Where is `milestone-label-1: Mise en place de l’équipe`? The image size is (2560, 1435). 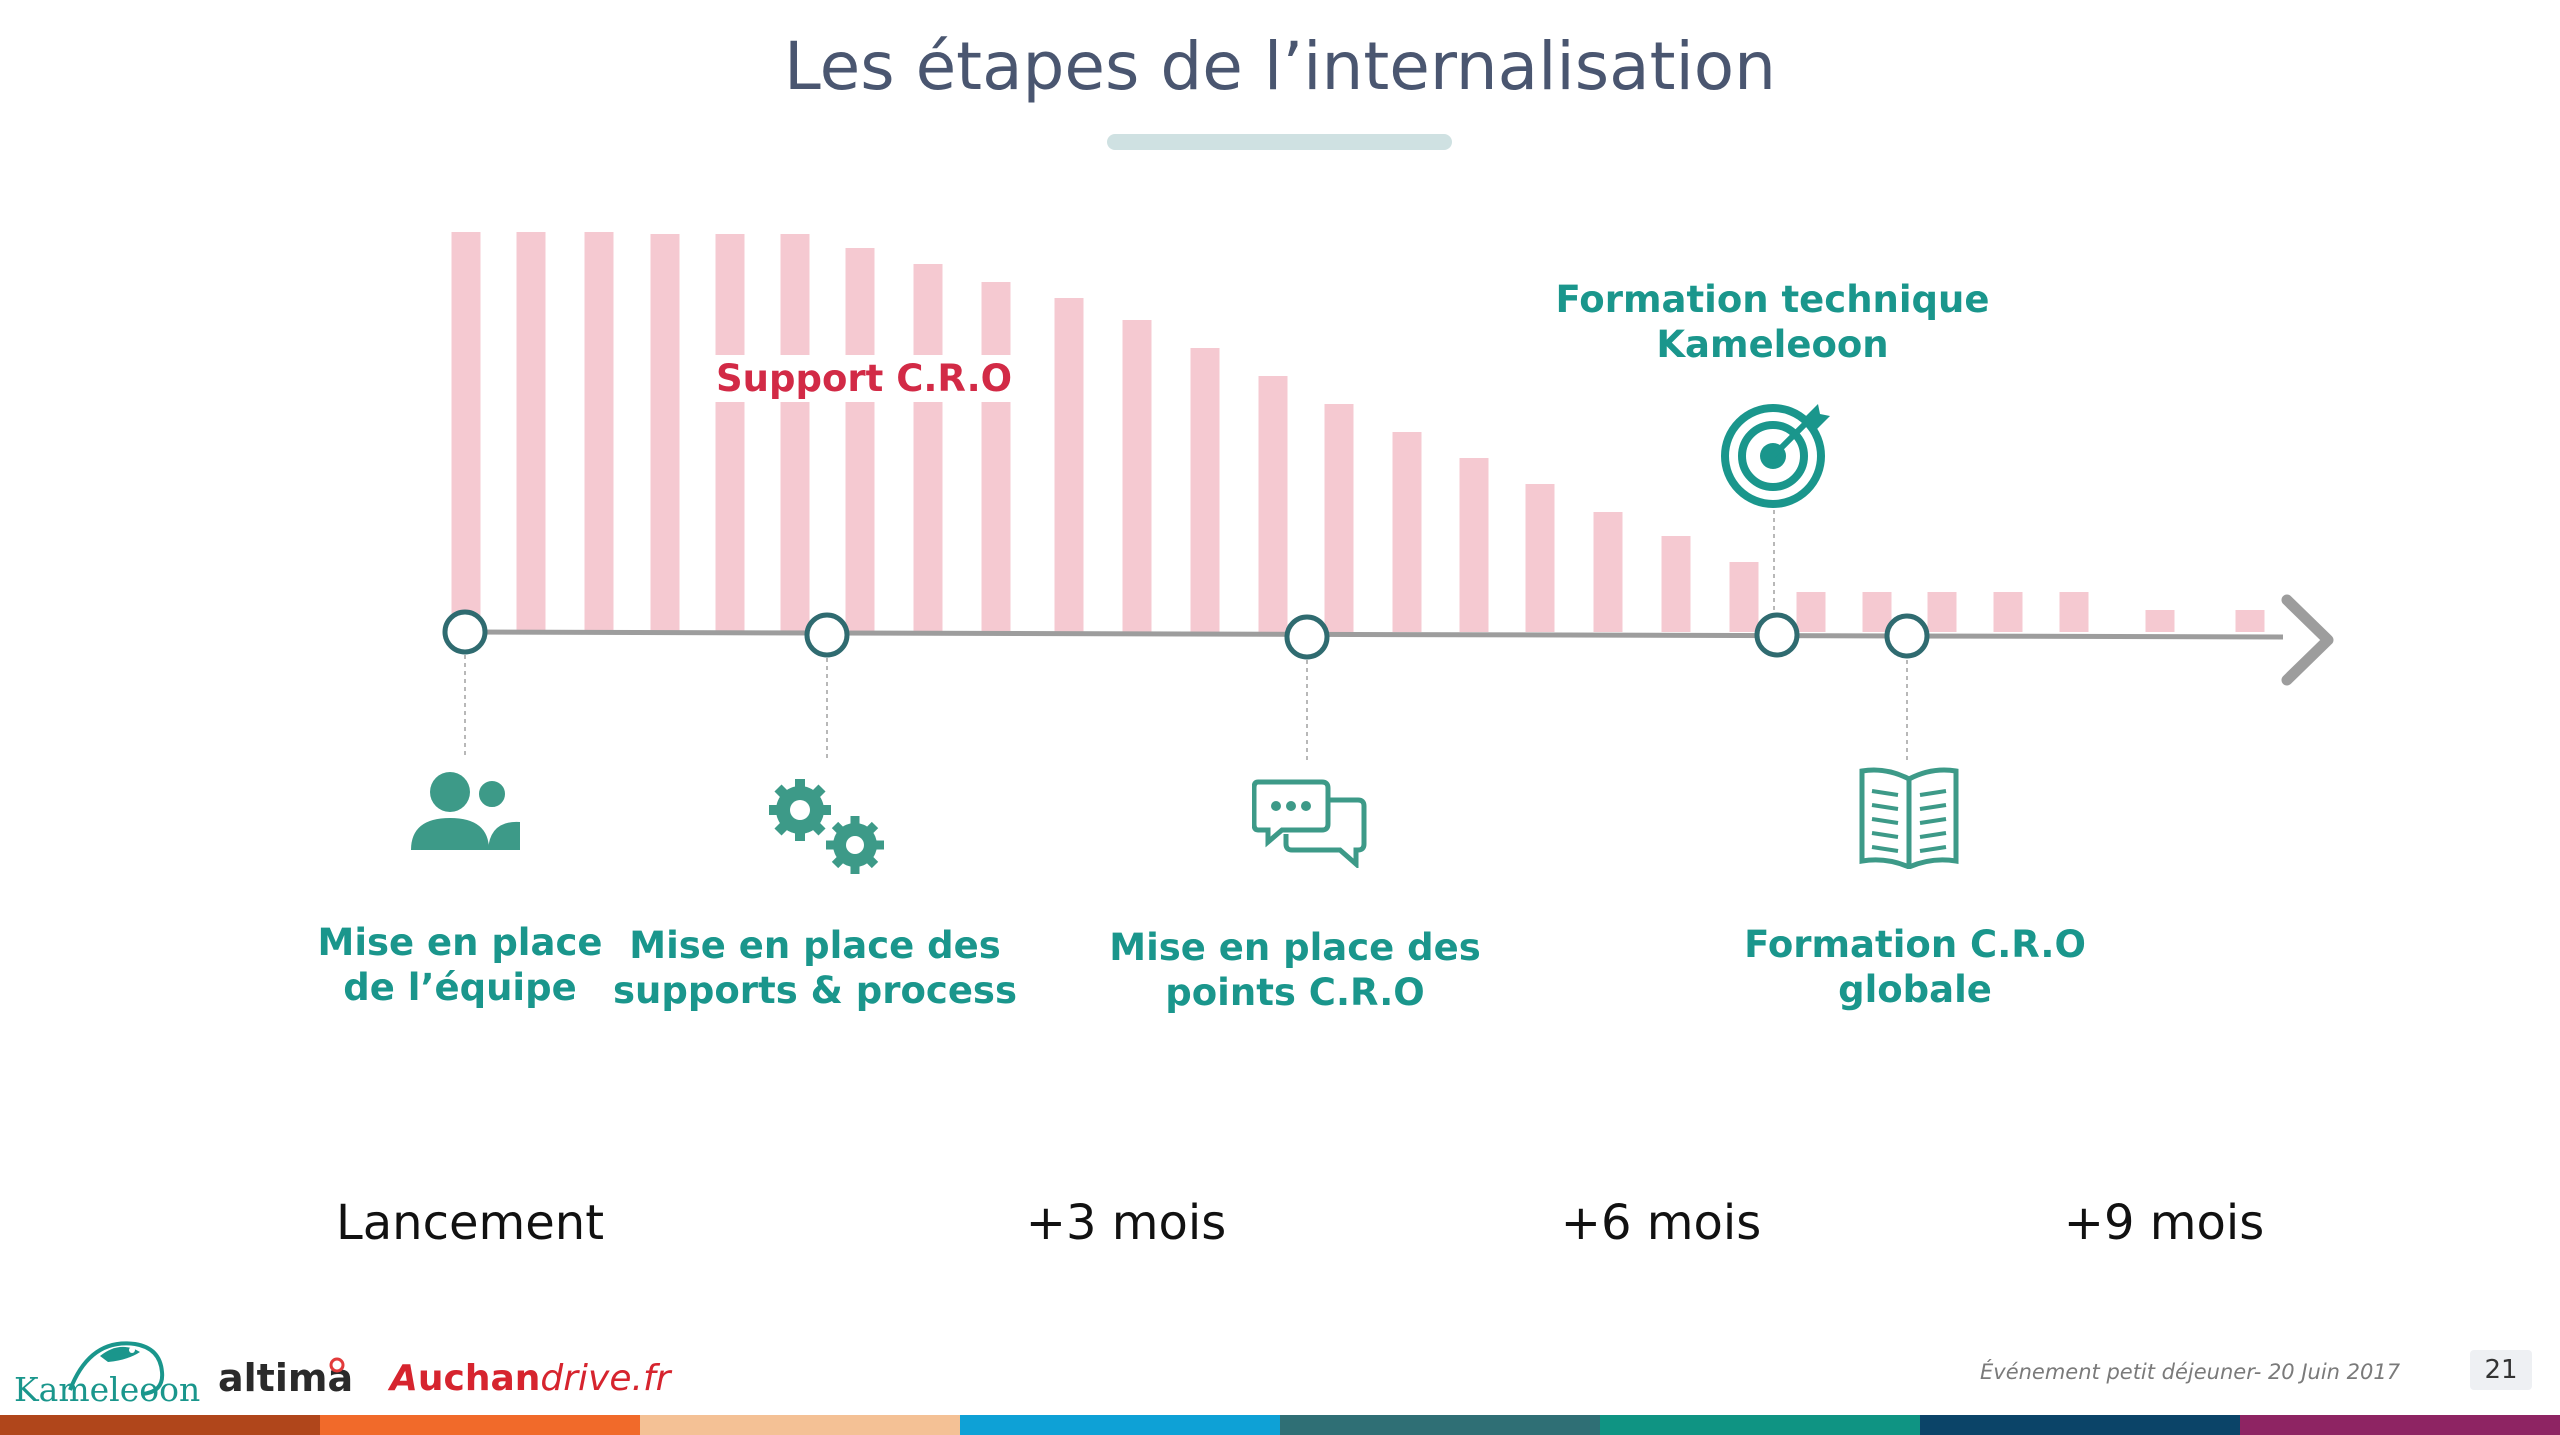
milestone-label-1: Mise en place de l’équipe is located at coordinates (460, 965).